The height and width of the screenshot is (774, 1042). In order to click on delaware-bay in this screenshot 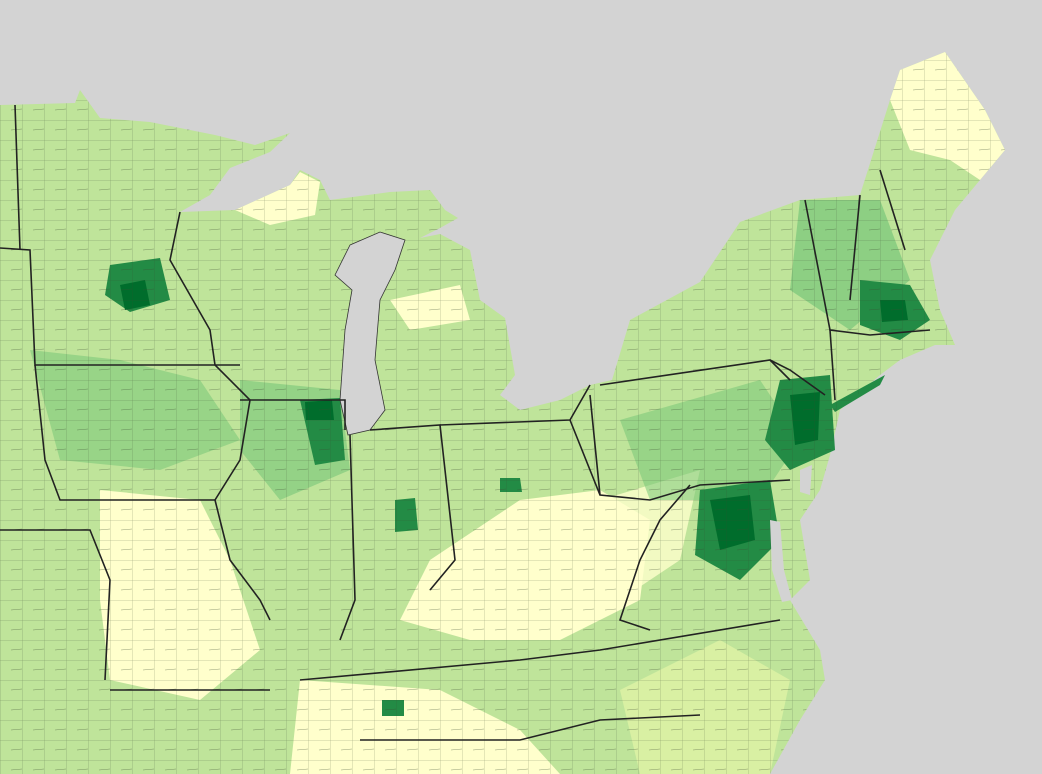, I will do `click(806, 480)`.